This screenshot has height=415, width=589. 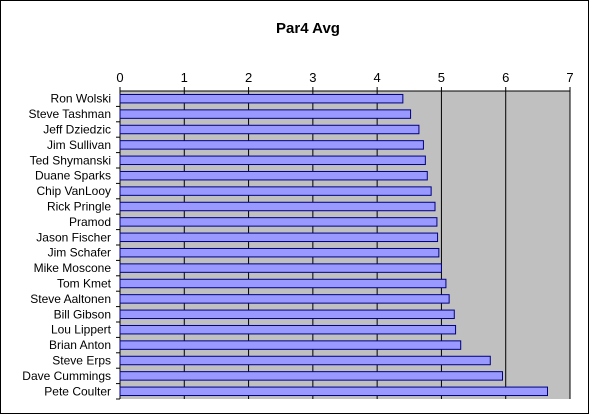 What do you see at coordinates (184, 77) in the screenshot?
I see `x-tick-label: 1` at bounding box center [184, 77].